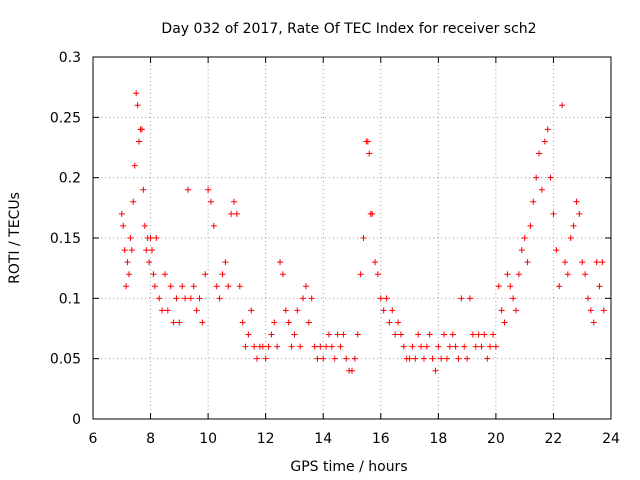  Describe the element at coordinates (611, 439) in the screenshot. I see `x-tick-label: 24` at that location.